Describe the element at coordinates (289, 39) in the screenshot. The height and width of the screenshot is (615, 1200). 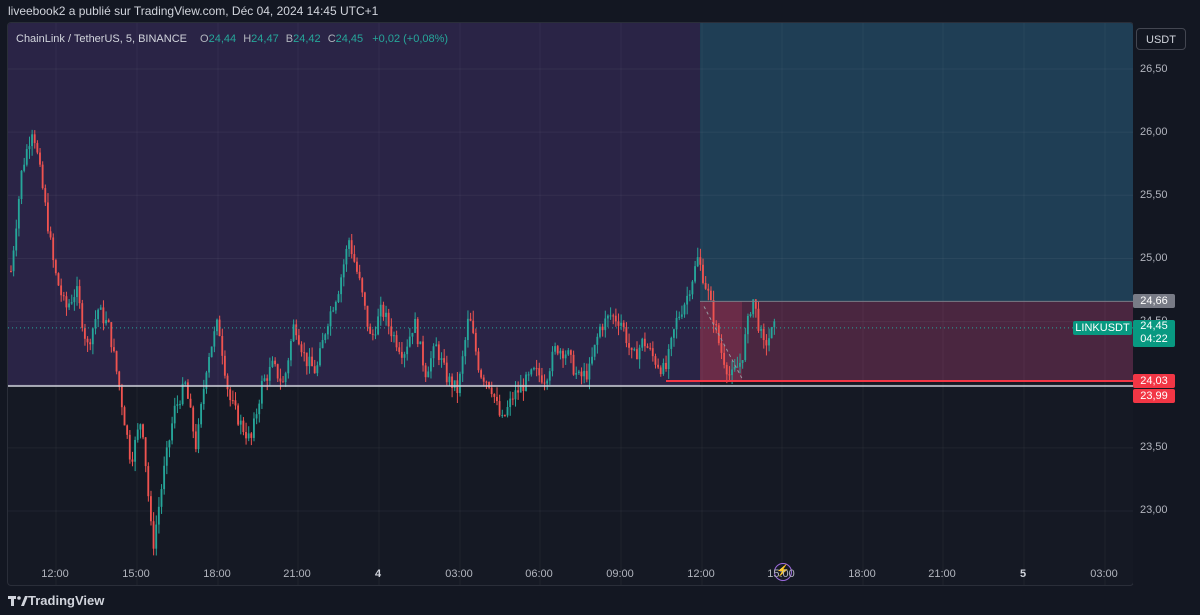
I see `low-key: B` at that location.